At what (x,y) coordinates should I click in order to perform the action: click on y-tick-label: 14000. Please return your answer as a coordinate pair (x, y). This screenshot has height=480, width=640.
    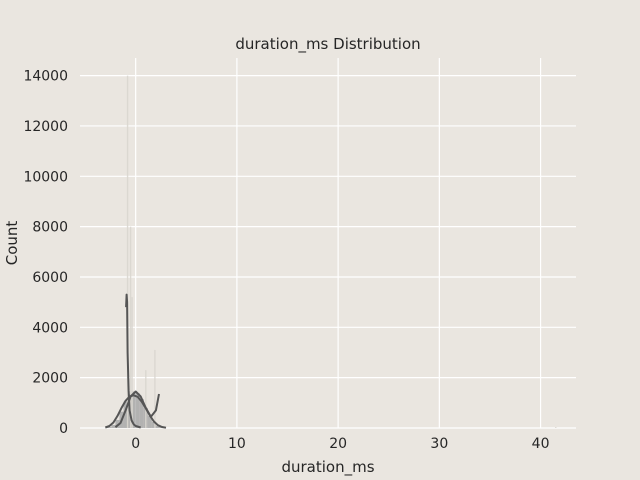
    Looking at the image, I should click on (45, 77).